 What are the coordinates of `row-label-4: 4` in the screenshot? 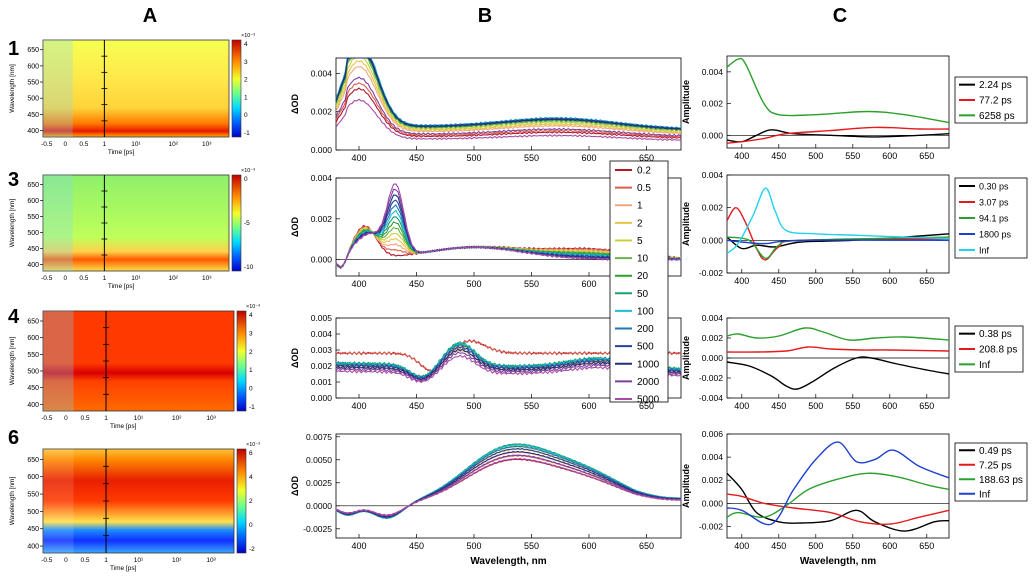 It's located at (14, 317).